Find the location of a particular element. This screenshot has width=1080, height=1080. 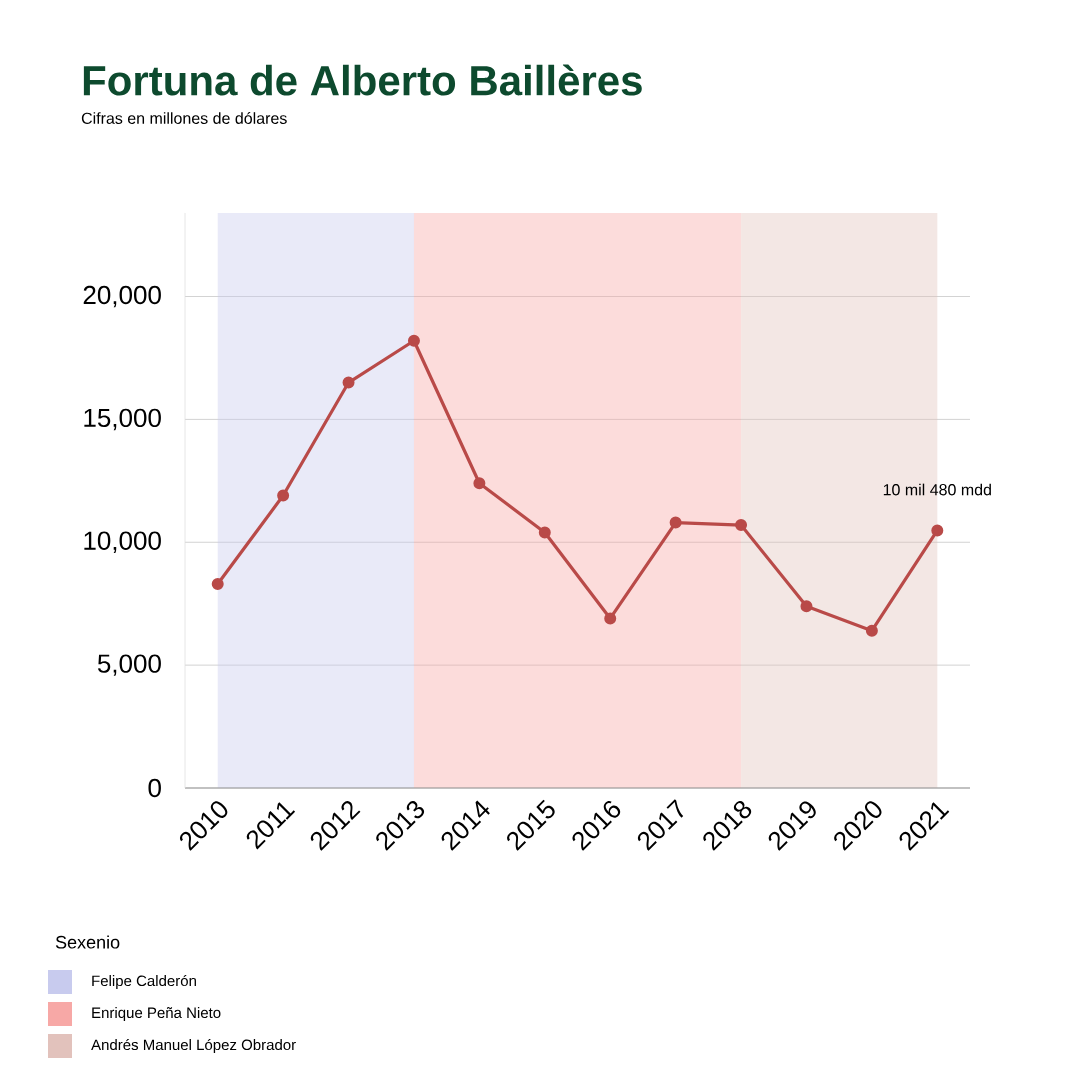

y-tick-label: 5,000 is located at coordinates (129, 665).